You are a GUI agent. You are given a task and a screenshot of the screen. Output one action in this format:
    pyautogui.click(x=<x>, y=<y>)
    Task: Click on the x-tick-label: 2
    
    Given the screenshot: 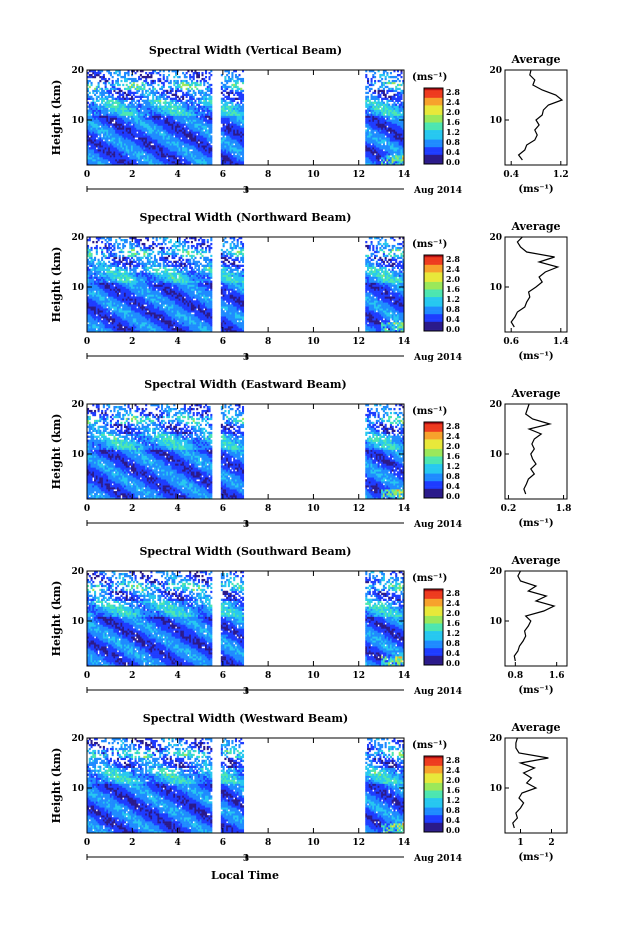 What is the action you would take?
    pyautogui.click(x=132, y=175)
    